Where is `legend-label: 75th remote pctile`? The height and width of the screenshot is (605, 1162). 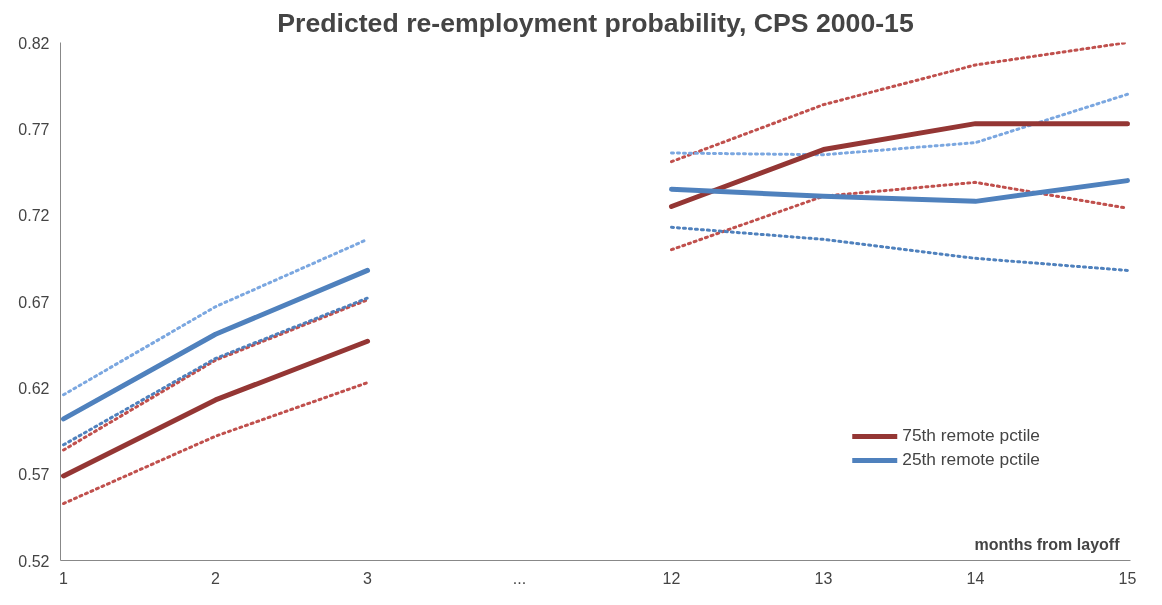
legend-label: 75th remote pctile is located at coordinates (971, 435).